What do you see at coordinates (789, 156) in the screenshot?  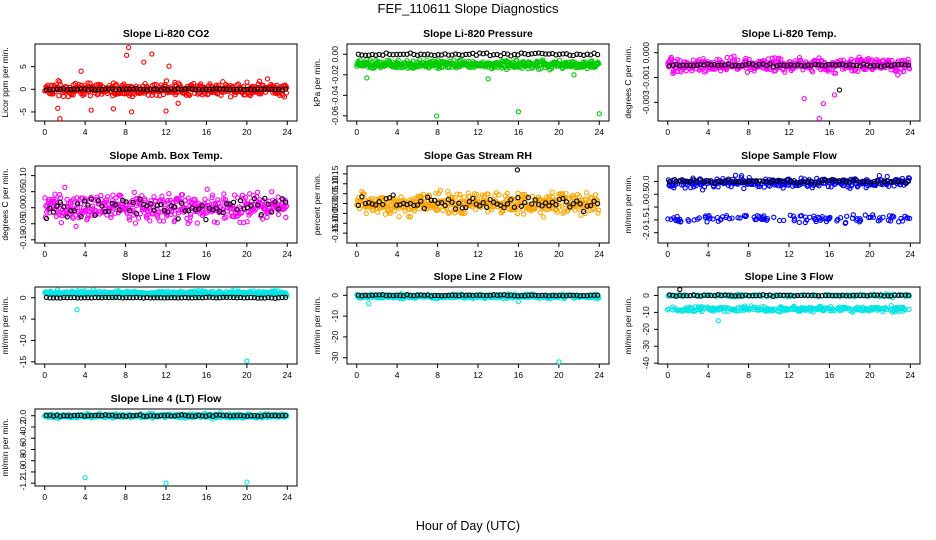 I see `panel-title: Slope Sample Flow` at bounding box center [789, 156].